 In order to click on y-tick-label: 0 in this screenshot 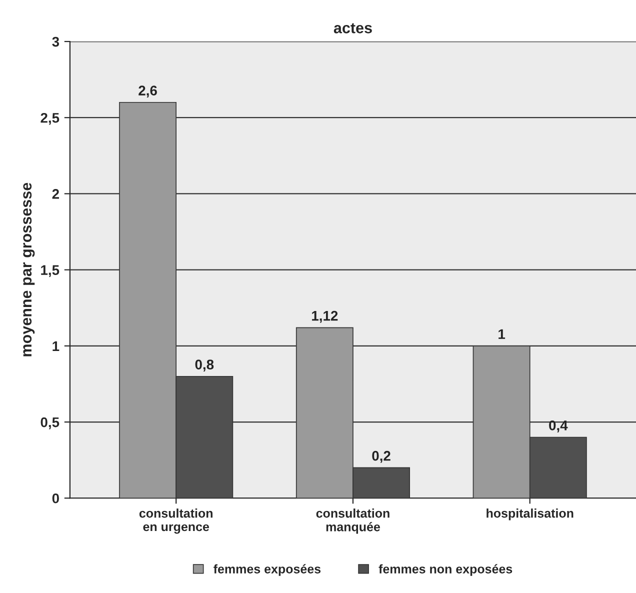, I will do `click(55, 498)`.